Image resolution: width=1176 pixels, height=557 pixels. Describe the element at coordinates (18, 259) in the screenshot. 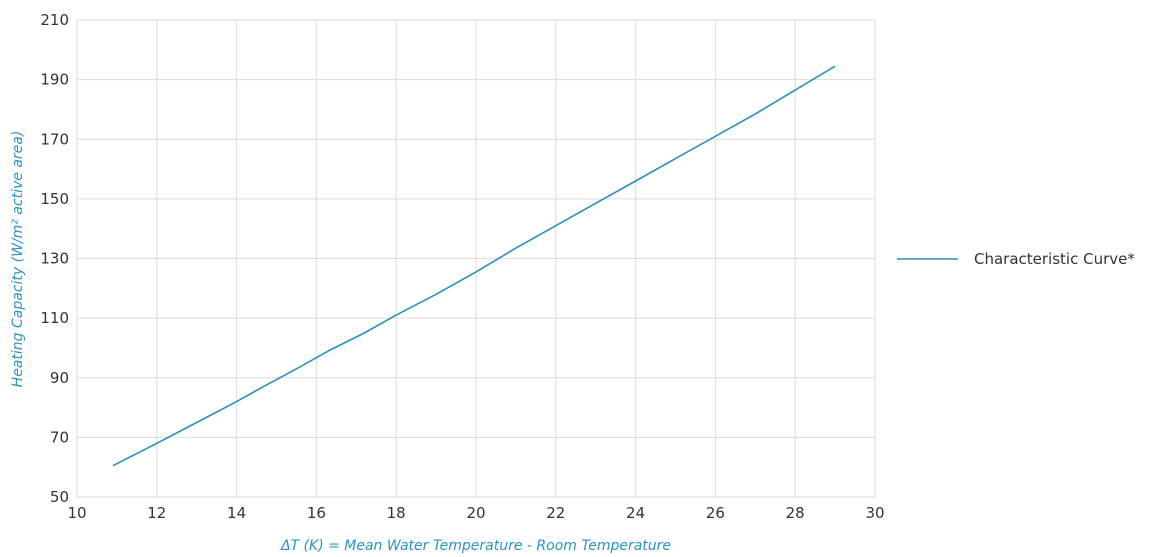

I see `y-axis-label: Heating Capacity (W/m² active area)` at that location.